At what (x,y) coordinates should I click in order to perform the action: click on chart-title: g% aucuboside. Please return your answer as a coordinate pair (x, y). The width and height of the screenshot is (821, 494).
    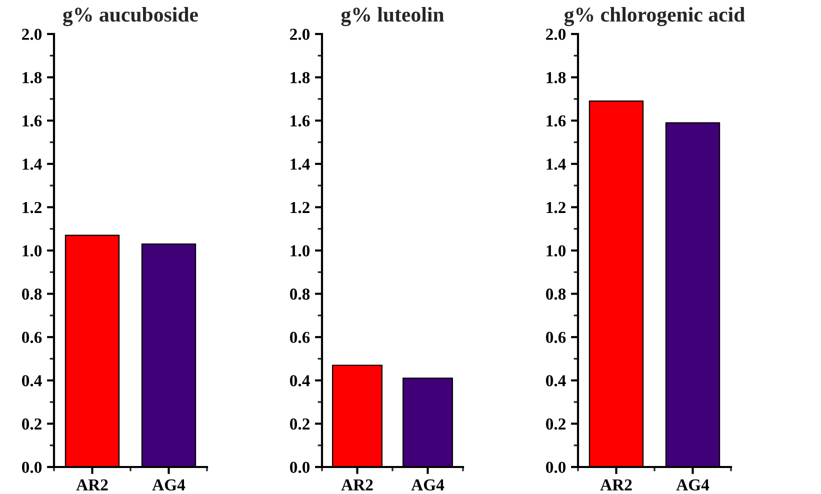
    Looking at the image, I should click on (130, 16).